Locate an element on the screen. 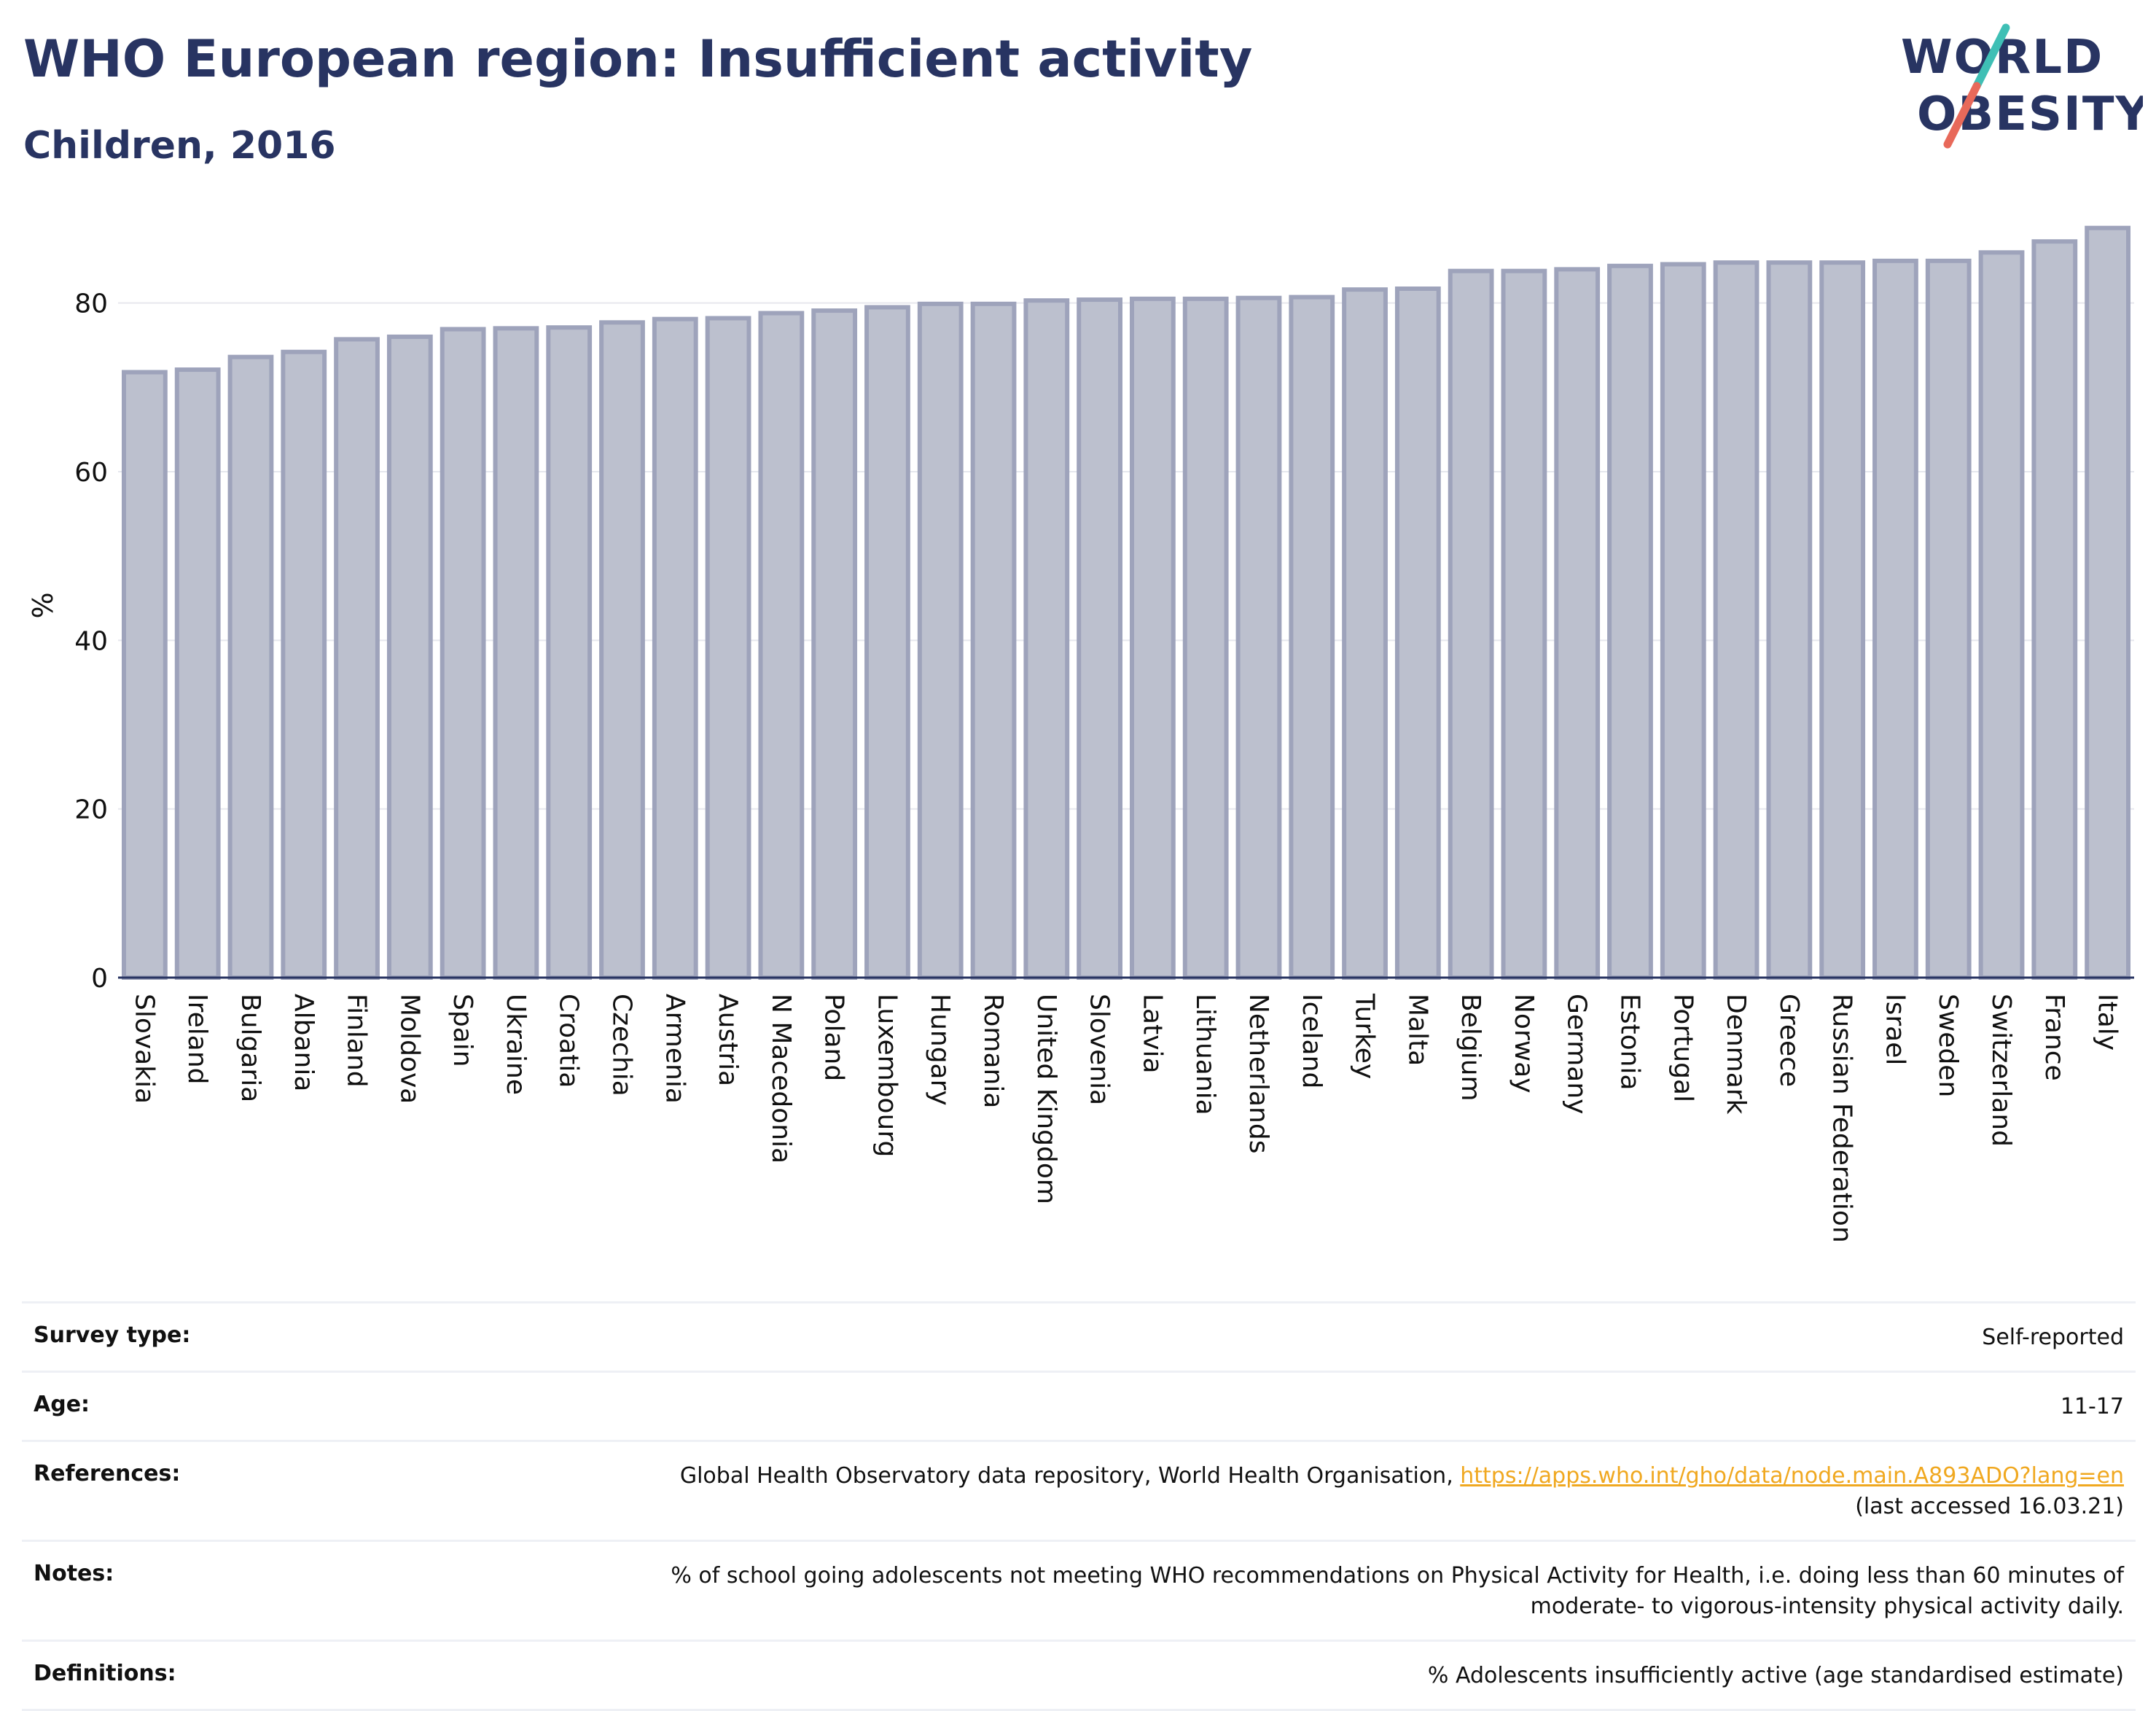  world-obesity-logo: WORLD OBESITY is located at coordinates (2022, 86).